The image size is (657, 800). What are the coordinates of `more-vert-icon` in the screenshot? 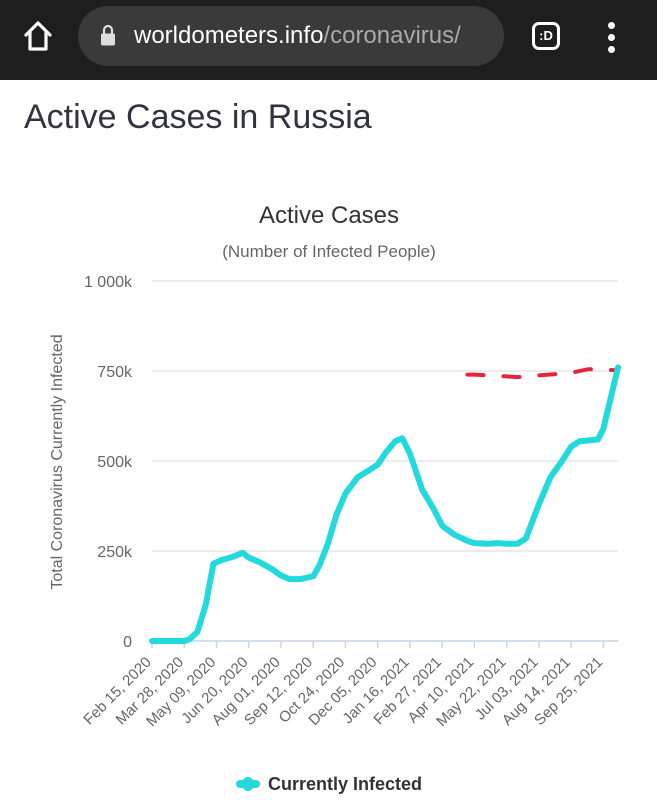 It's located at (611, 39).